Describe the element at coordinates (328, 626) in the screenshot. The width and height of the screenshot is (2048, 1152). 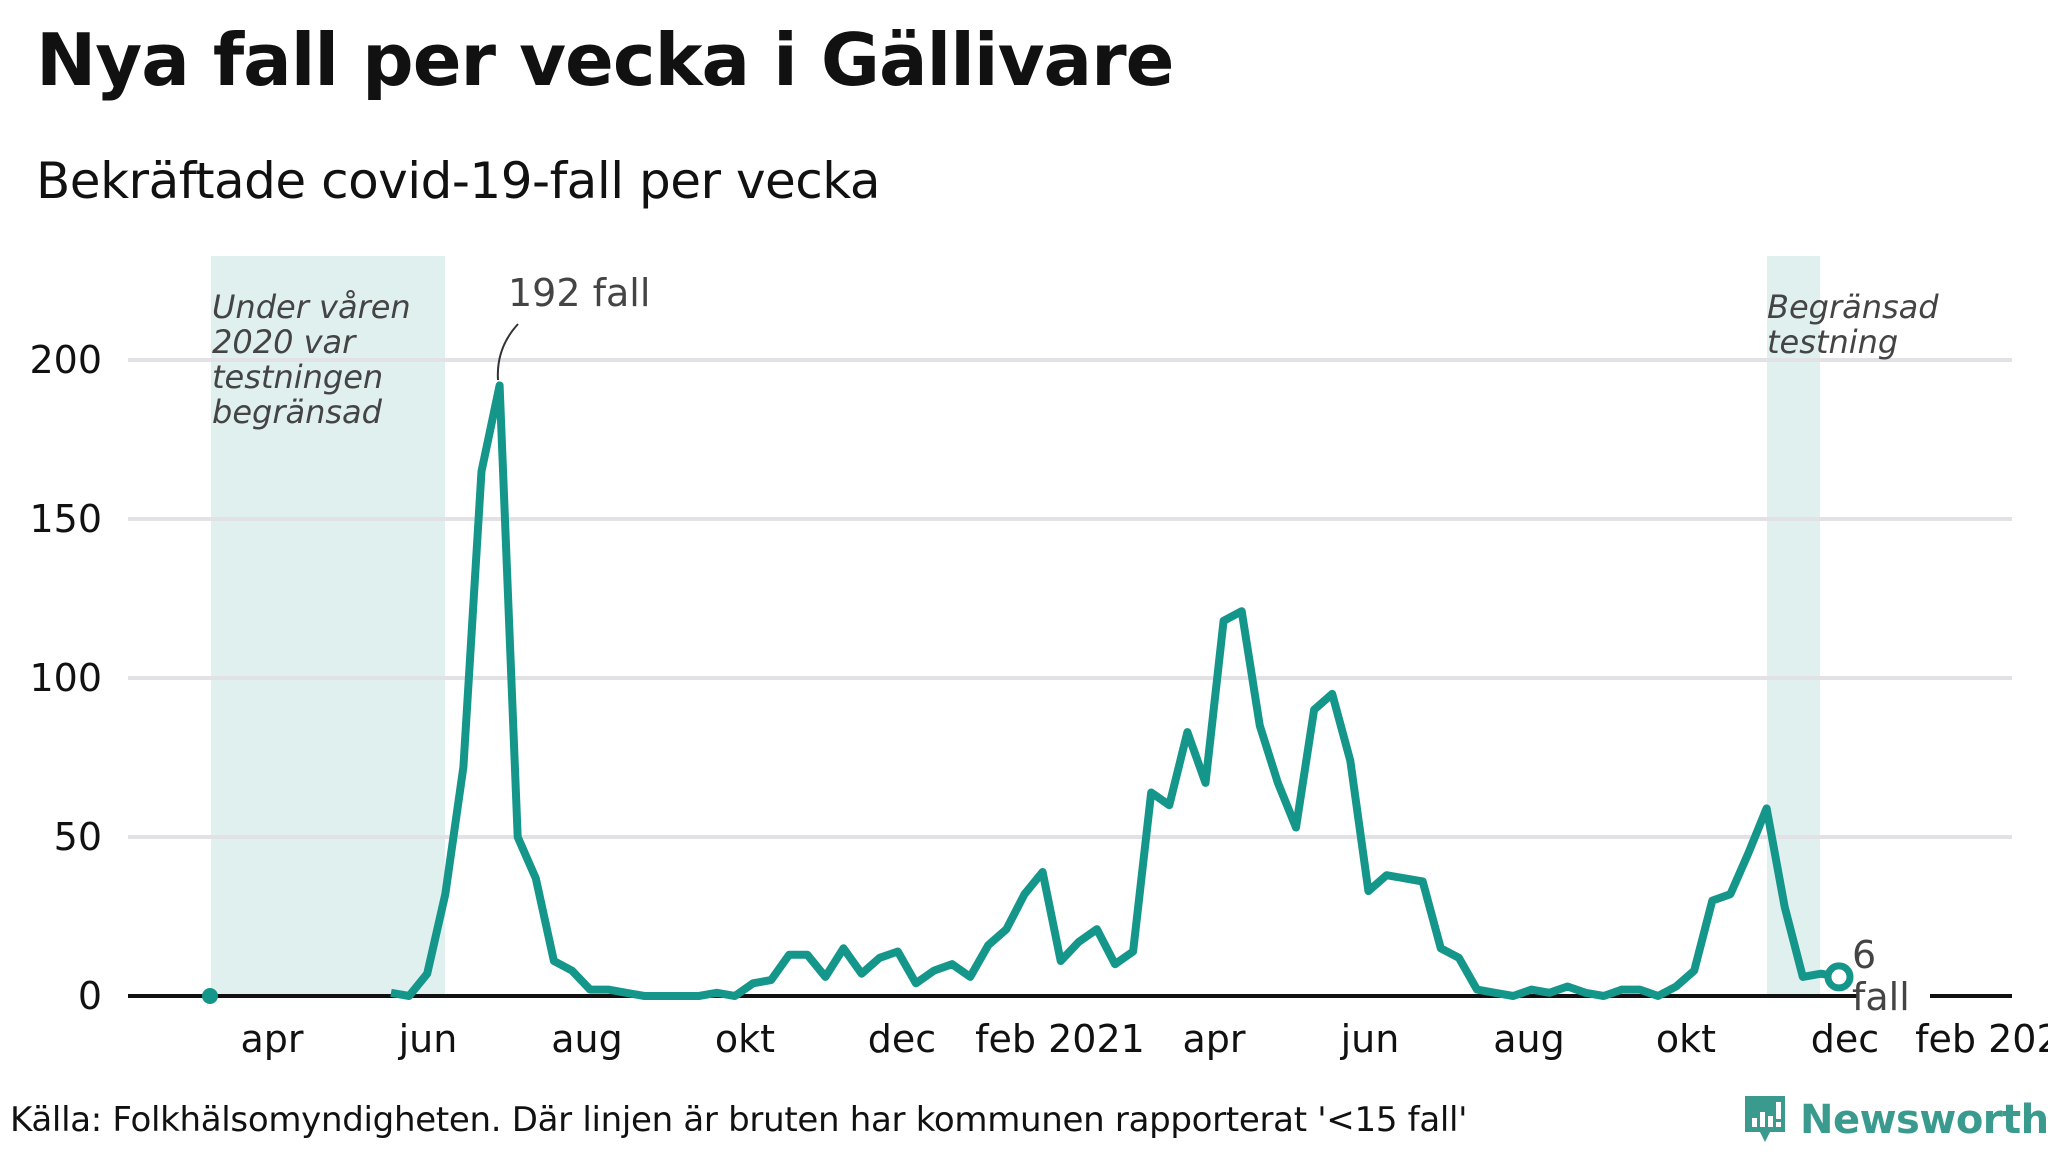
I see `shade-spring-2020` at that location.